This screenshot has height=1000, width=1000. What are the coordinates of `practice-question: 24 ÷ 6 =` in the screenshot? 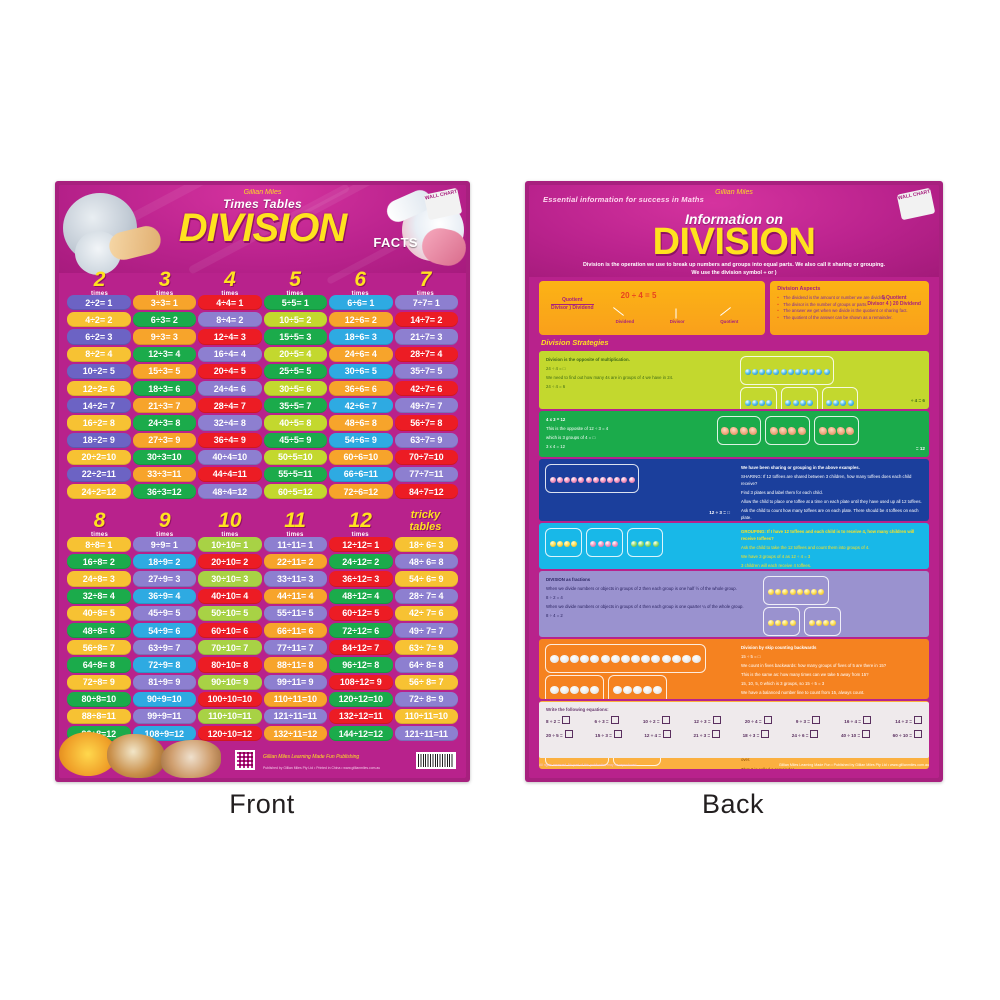 It's located at (805, 734).